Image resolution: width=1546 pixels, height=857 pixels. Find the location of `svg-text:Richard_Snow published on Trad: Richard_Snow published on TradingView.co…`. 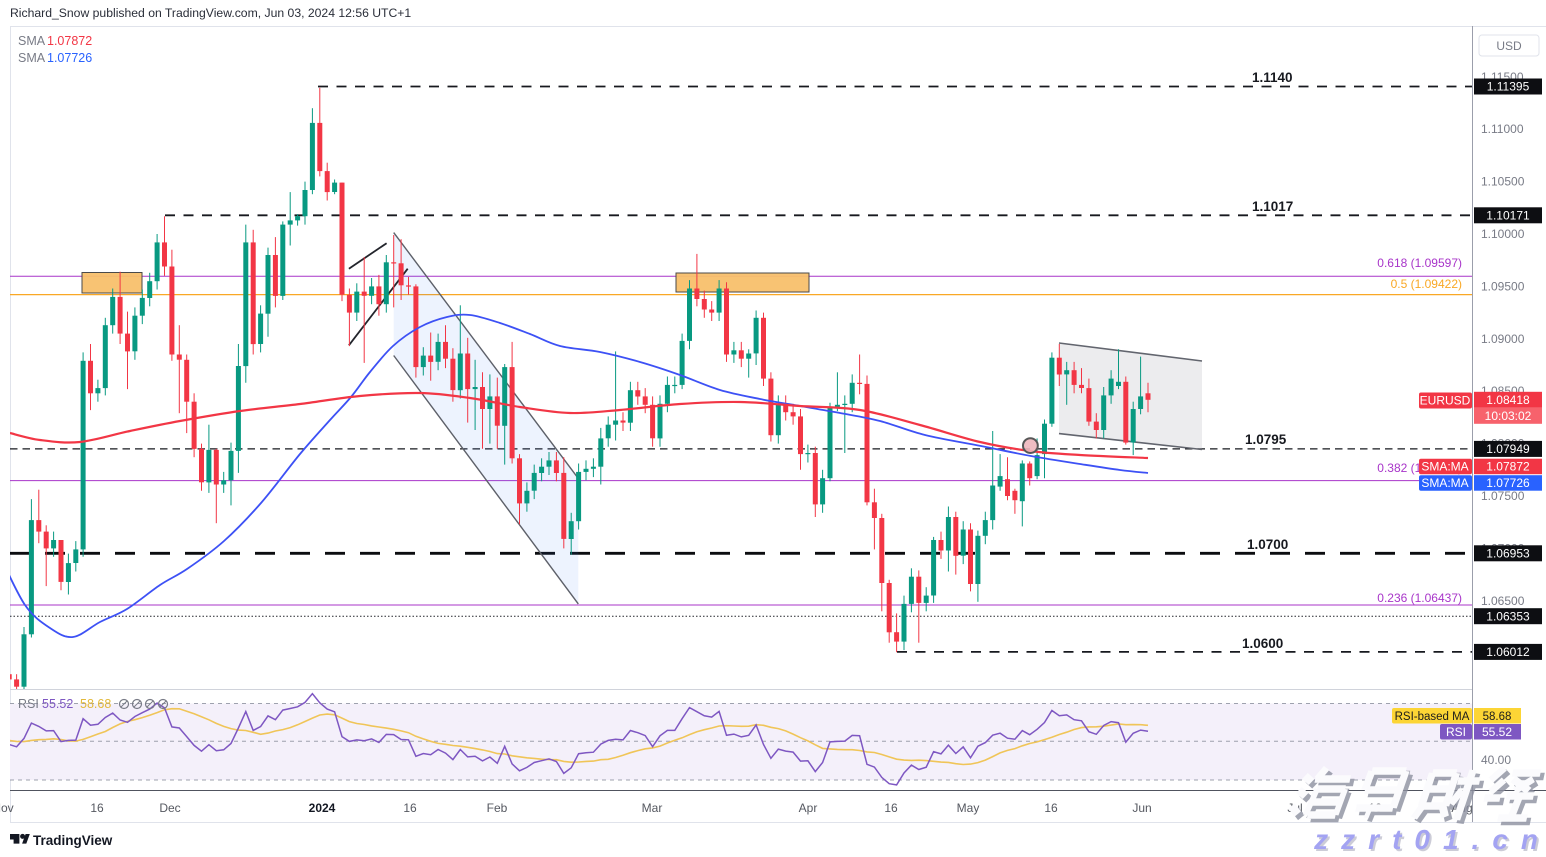

svg-text:Richard_Snow published on Trad: Richard_Snow published on TradingView.co… is located at coordinates (210, 13).